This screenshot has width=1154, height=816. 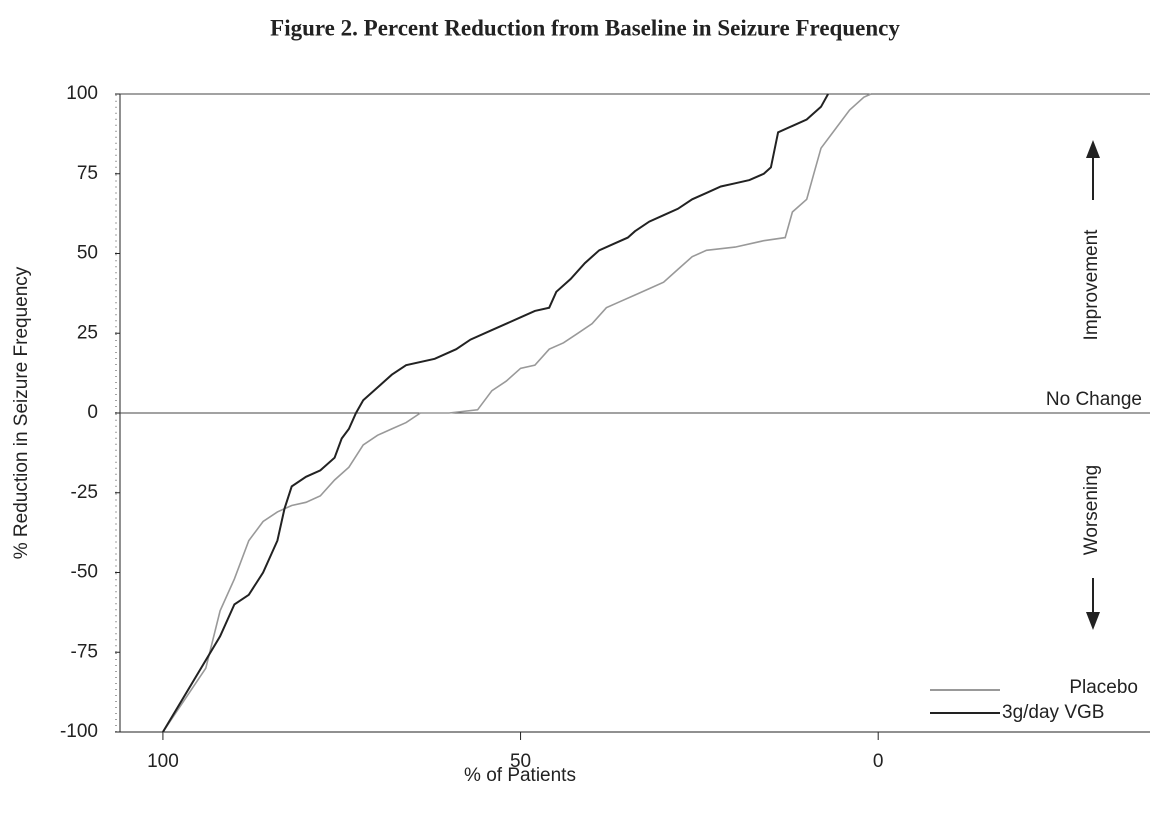 What do you see at coordinates (520, 761) in the screenshot?
I see `x-tick-label: 50` at bounding box center [520, 761].